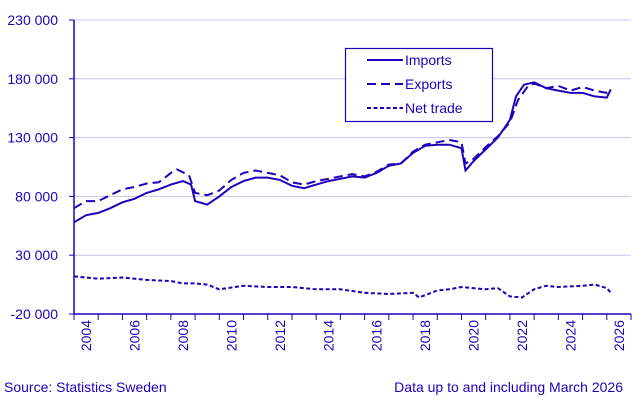 Image resolution: width=643 pixels, height=408 pixels. I want to click on y-tick-label: 30 000, so click(36, 255).